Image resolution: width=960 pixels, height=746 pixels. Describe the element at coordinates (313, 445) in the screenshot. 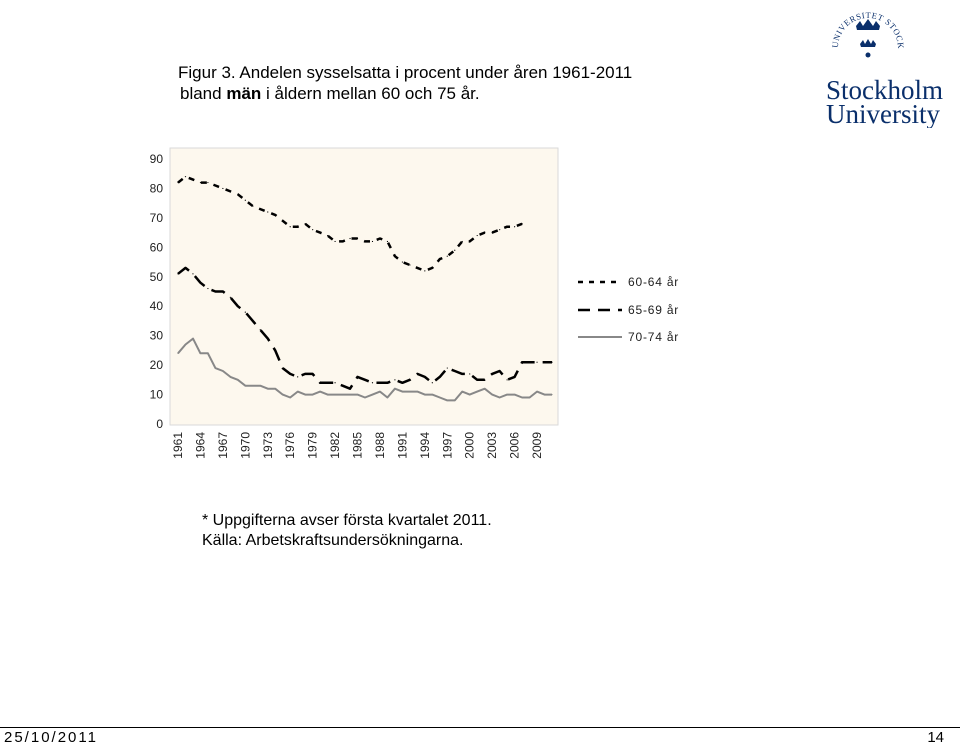

I see `x-tick-label: 1979` at that location.